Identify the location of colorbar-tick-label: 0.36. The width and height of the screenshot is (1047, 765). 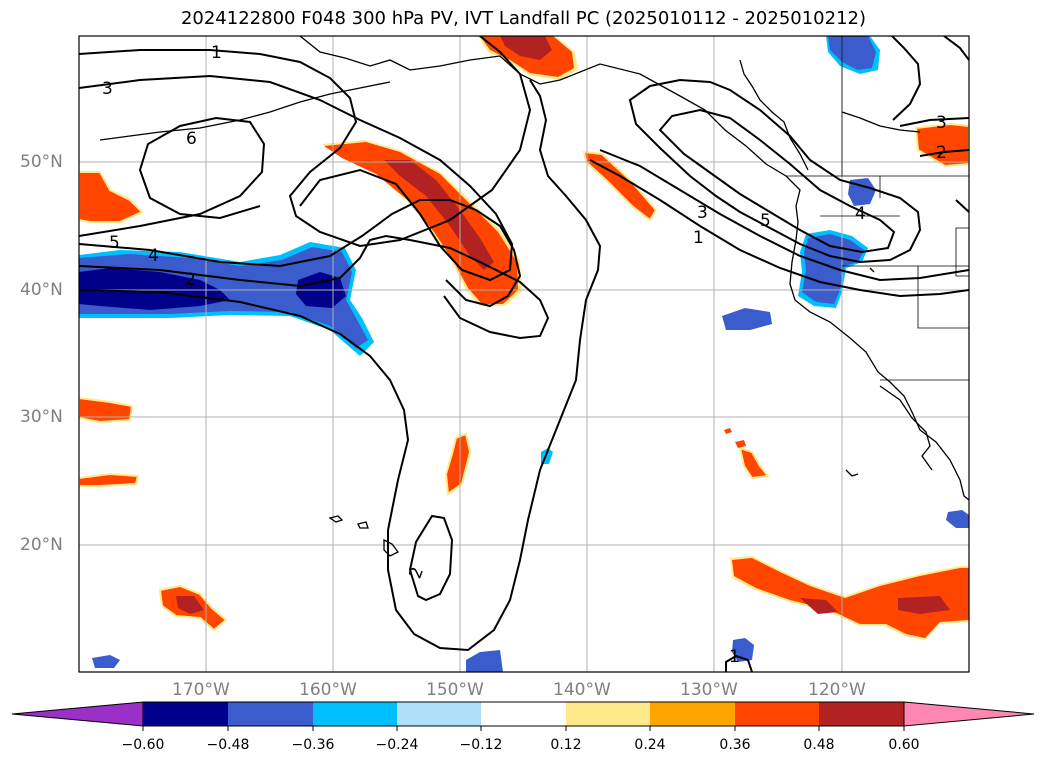
(735, 745).